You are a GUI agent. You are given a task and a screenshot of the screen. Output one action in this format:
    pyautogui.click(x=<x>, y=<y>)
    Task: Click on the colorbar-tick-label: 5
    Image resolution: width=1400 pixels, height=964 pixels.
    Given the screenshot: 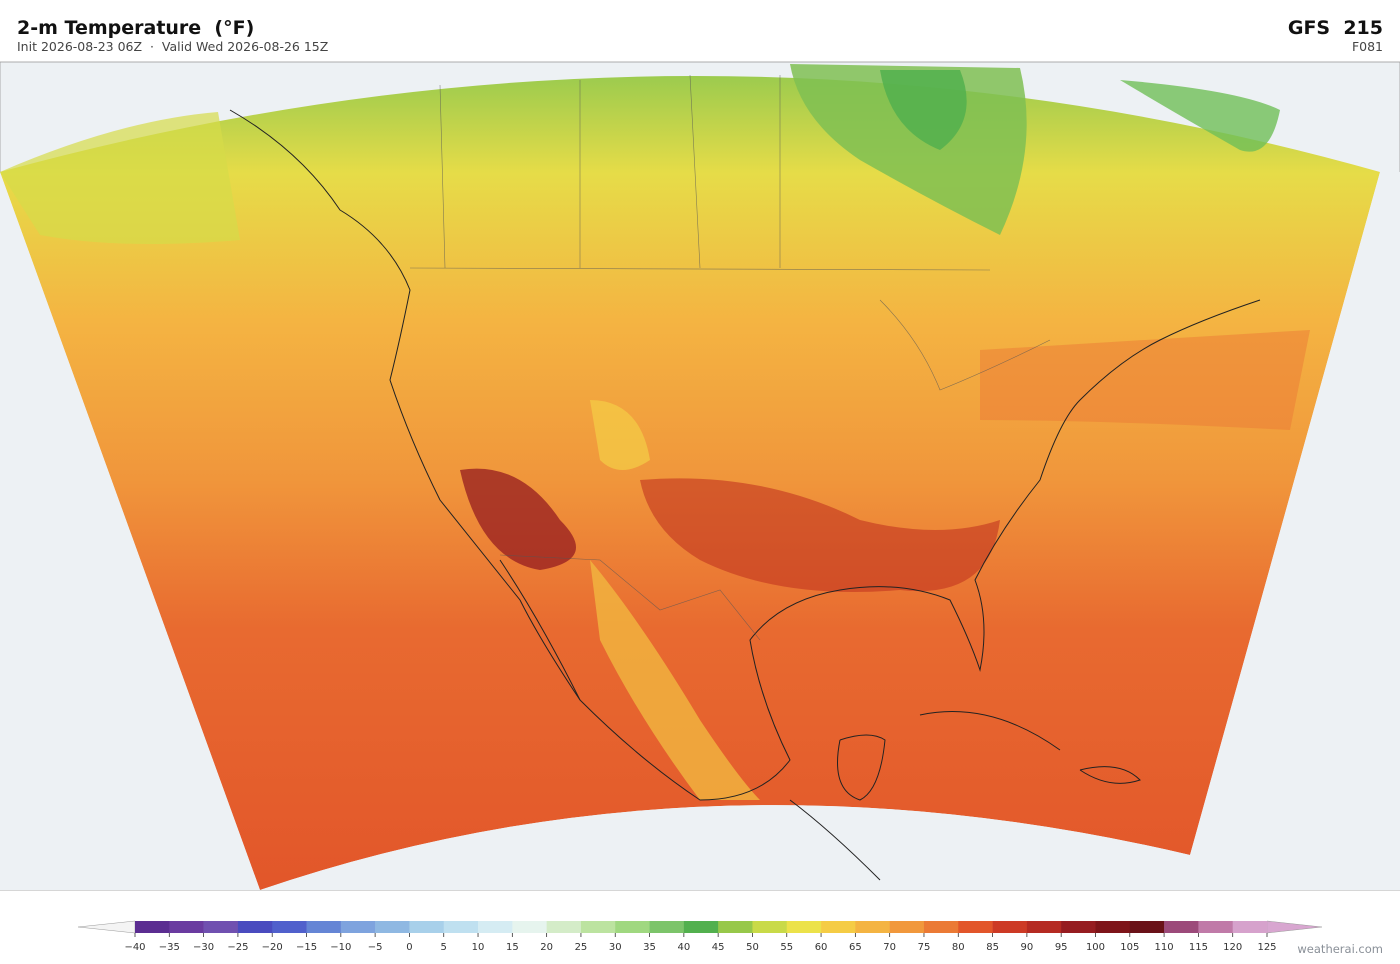 What is the action you would take?
    pyautogui.click(x=444, y=947)
    